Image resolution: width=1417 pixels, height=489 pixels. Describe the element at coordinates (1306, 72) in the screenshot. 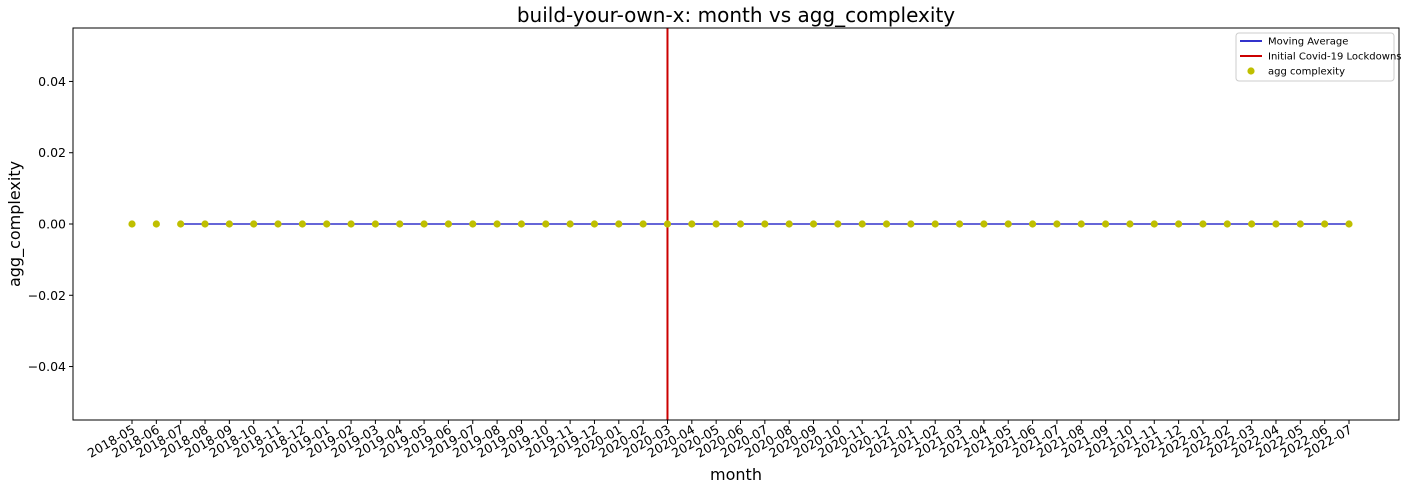

I see `legend-label: agg complexity` at that location.